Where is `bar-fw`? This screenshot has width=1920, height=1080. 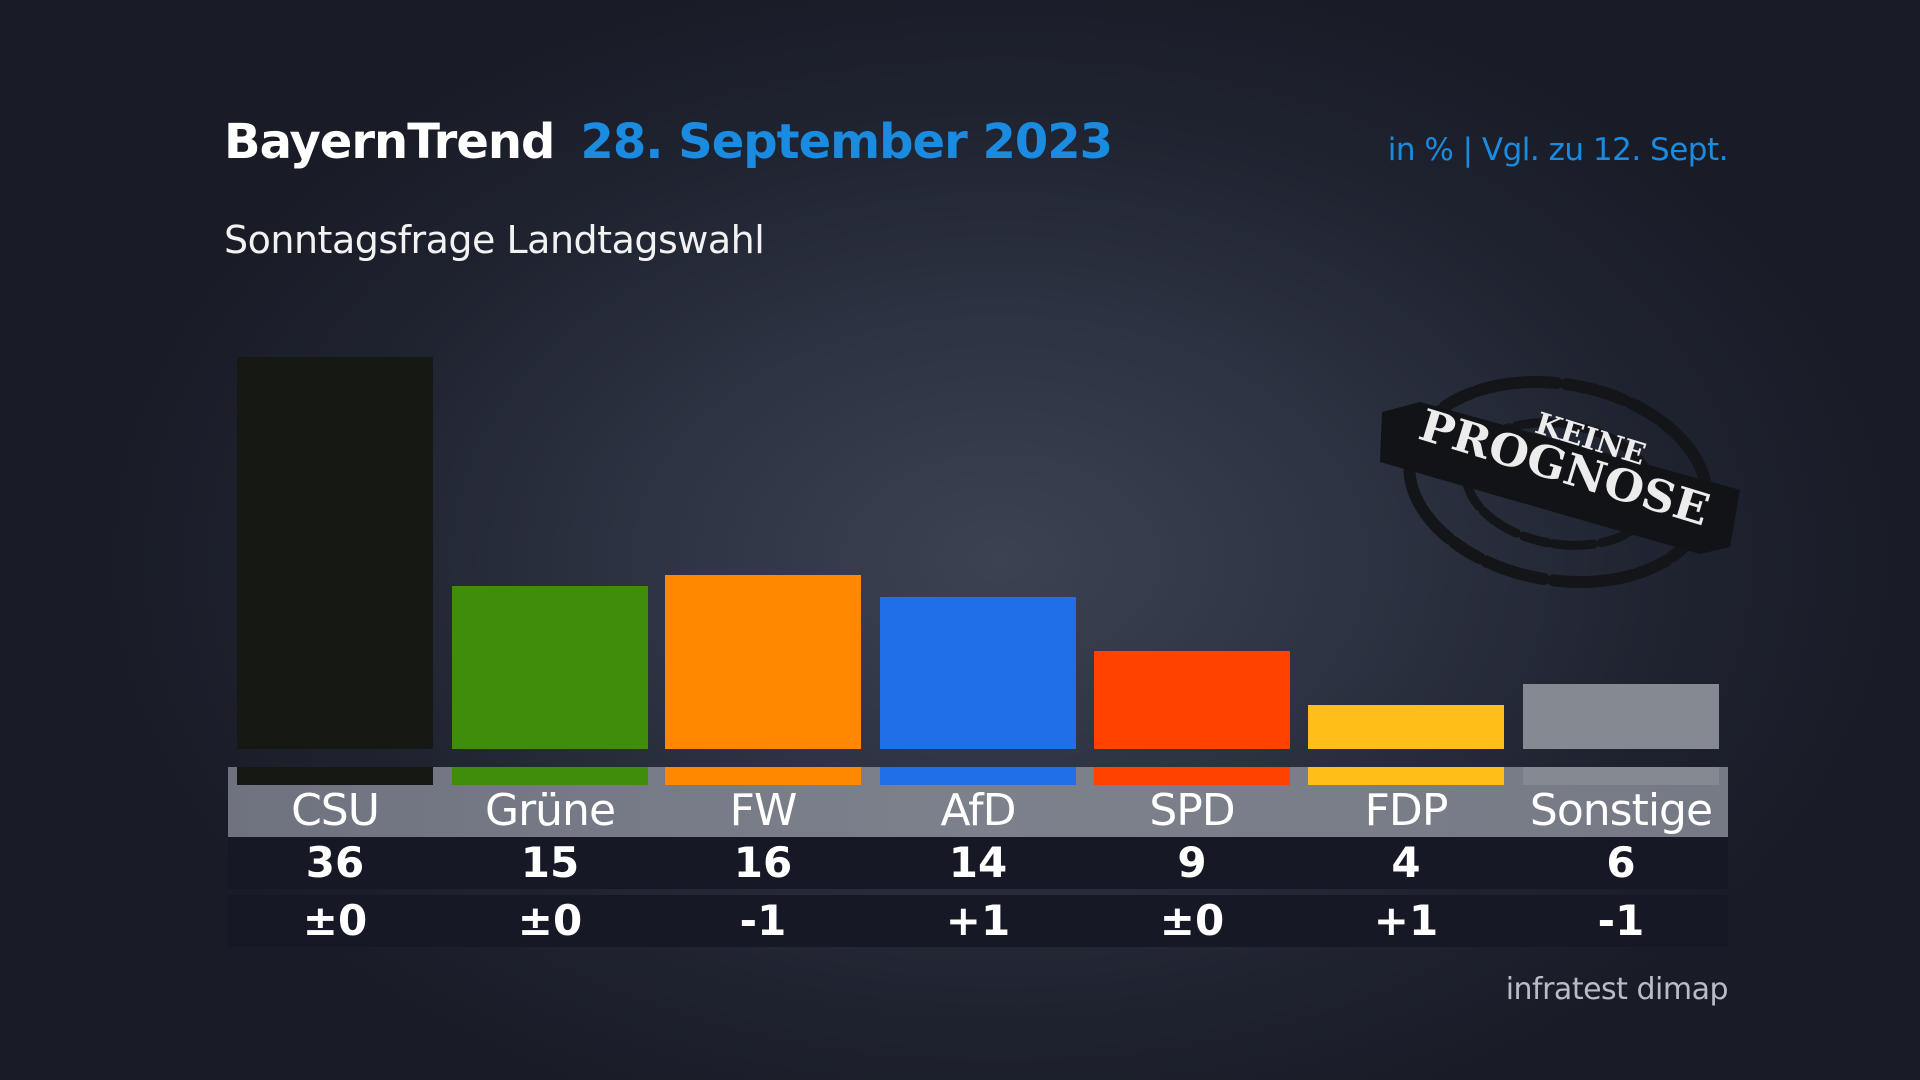 bar-fw is located at coordinates (763, 662).